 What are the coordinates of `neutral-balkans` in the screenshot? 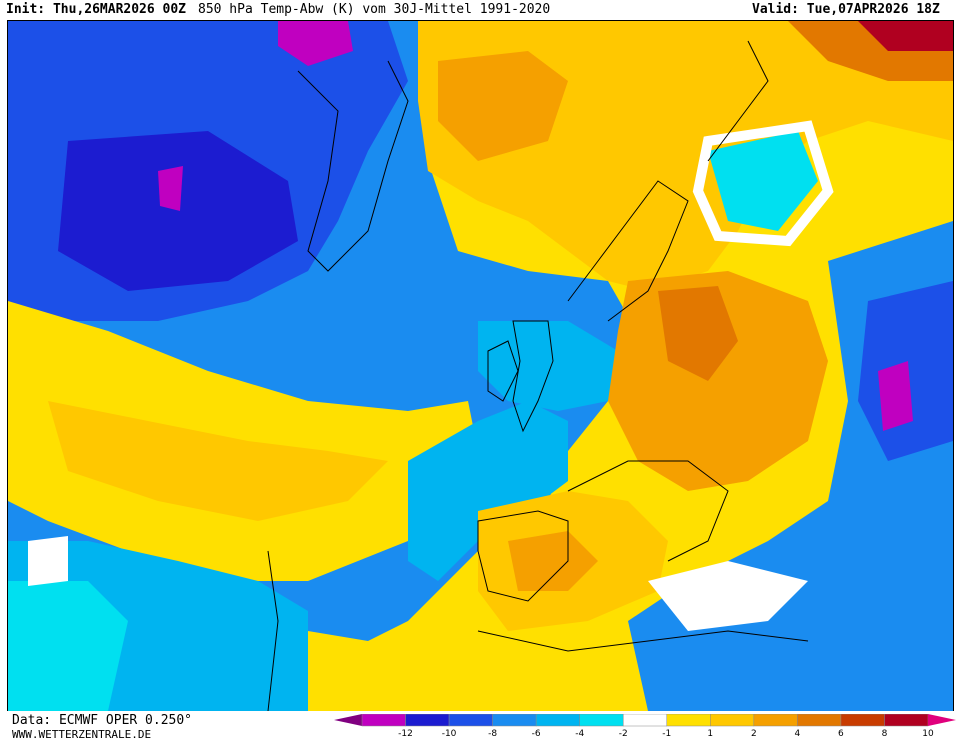 It's located at (728, 596).